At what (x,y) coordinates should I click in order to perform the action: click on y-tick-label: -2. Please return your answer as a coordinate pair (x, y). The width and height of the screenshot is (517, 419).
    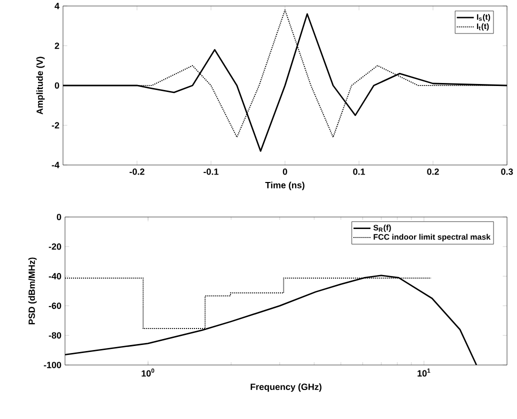
    Looking at the image, I should click on (56, 125).